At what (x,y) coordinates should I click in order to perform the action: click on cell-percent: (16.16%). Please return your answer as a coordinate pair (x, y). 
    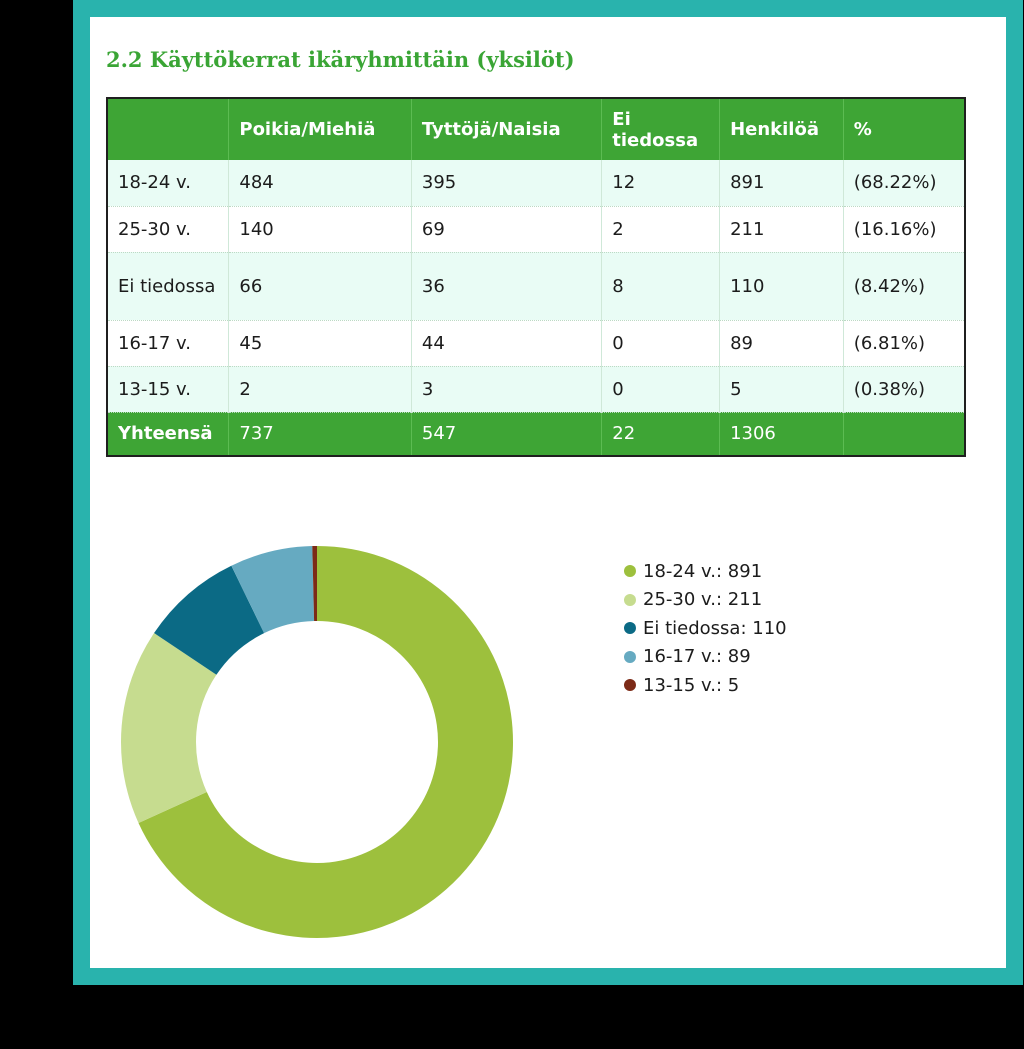
    Looking at the image, I should click on (904, 229).